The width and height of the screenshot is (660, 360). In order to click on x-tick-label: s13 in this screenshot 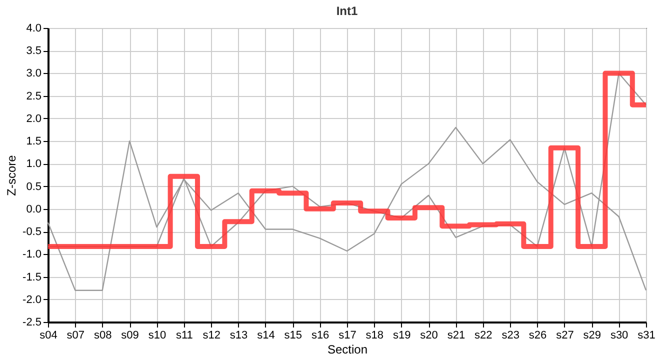, I will do `click(239, 336)`.